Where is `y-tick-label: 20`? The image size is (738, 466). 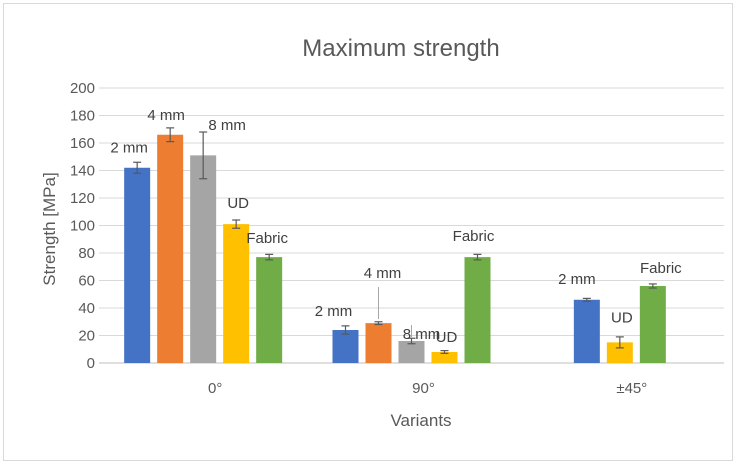
y-tick-label: 20 is located at coordinates (86, 336).